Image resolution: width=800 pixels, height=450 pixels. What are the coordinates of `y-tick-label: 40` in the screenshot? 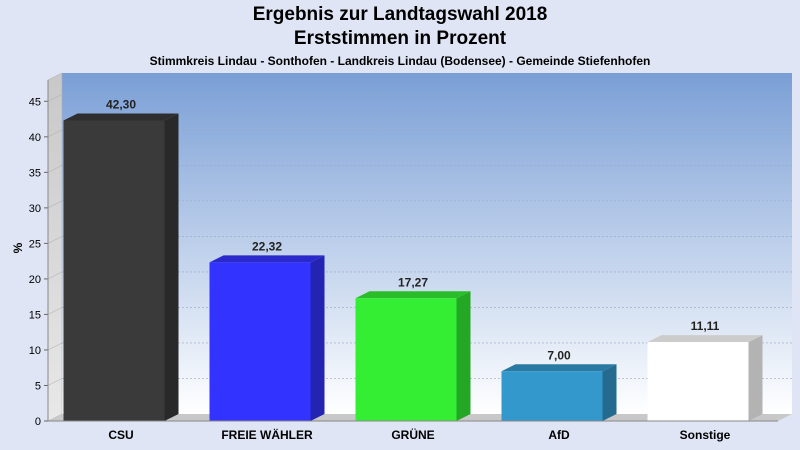 It's located at (35, 138).